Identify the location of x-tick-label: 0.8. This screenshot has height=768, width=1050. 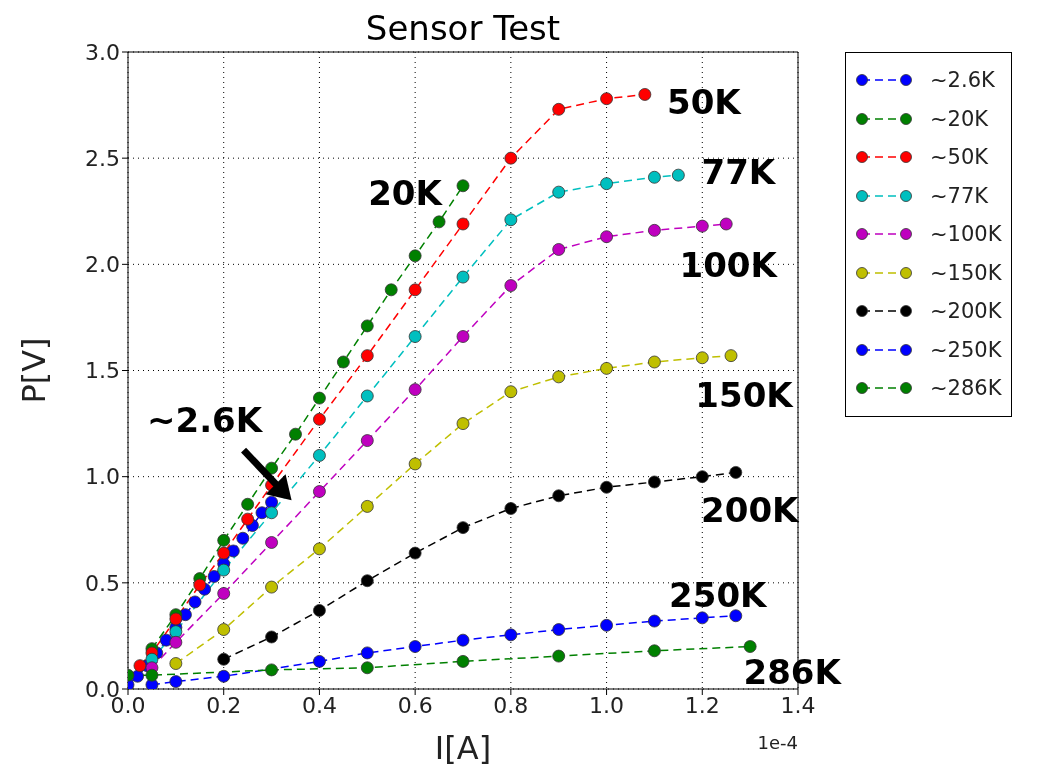
(511, 705).